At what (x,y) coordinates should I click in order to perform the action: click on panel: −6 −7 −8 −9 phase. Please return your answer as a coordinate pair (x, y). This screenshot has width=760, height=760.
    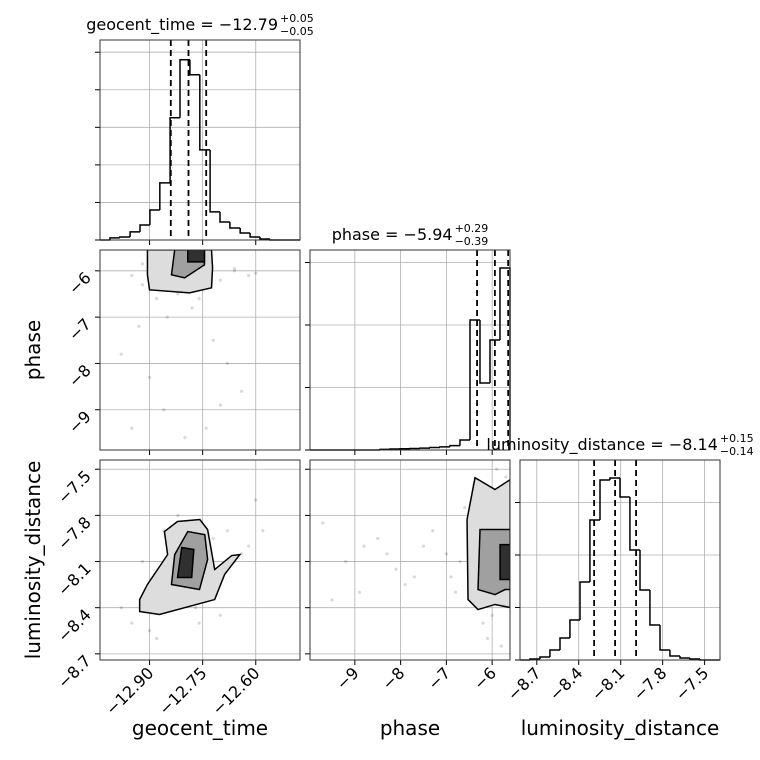
    Looking at the image, I should click on (161, 352).